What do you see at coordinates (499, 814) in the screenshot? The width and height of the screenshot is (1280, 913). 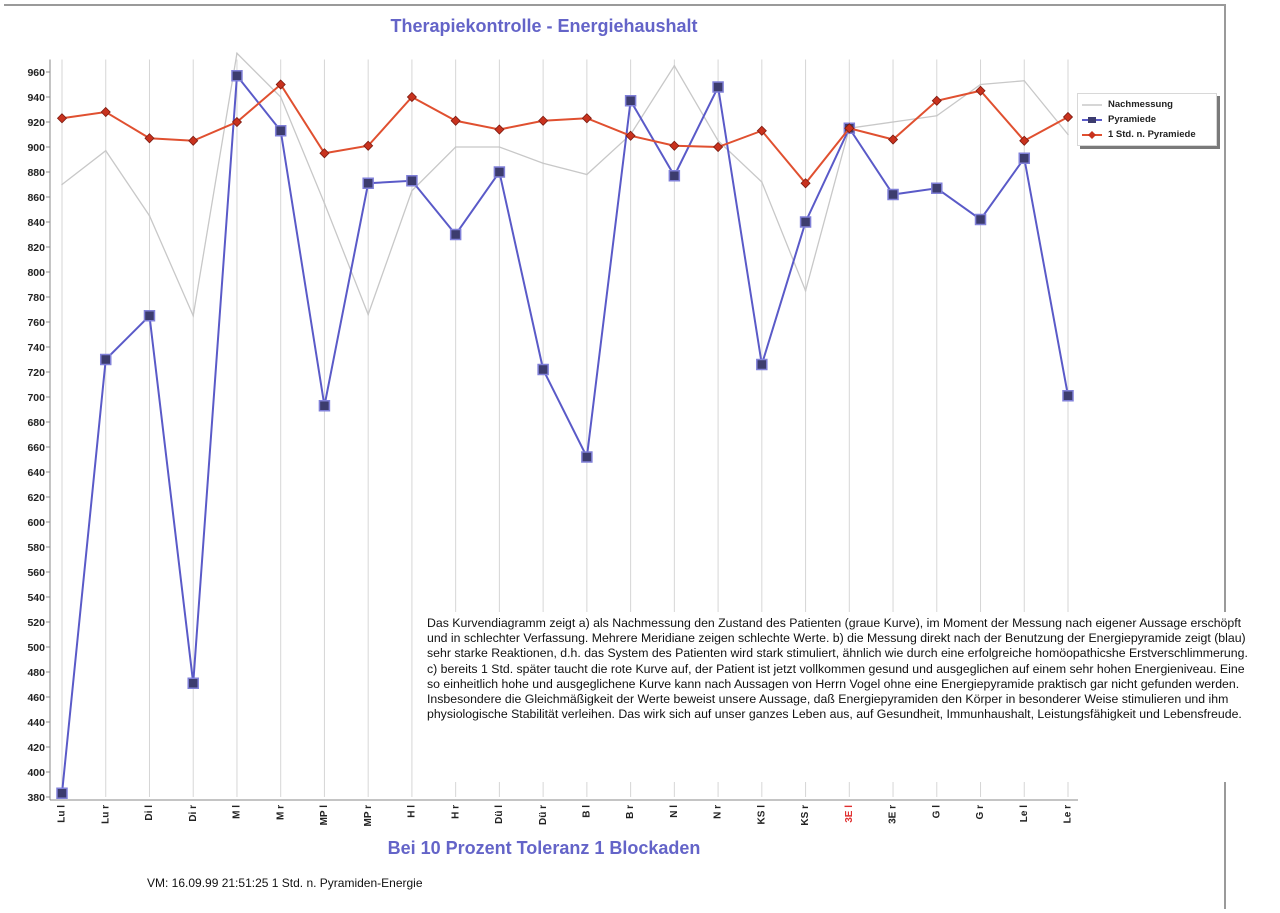 I see `x-tick-label: Dü l` at bounding box center [499, 814].